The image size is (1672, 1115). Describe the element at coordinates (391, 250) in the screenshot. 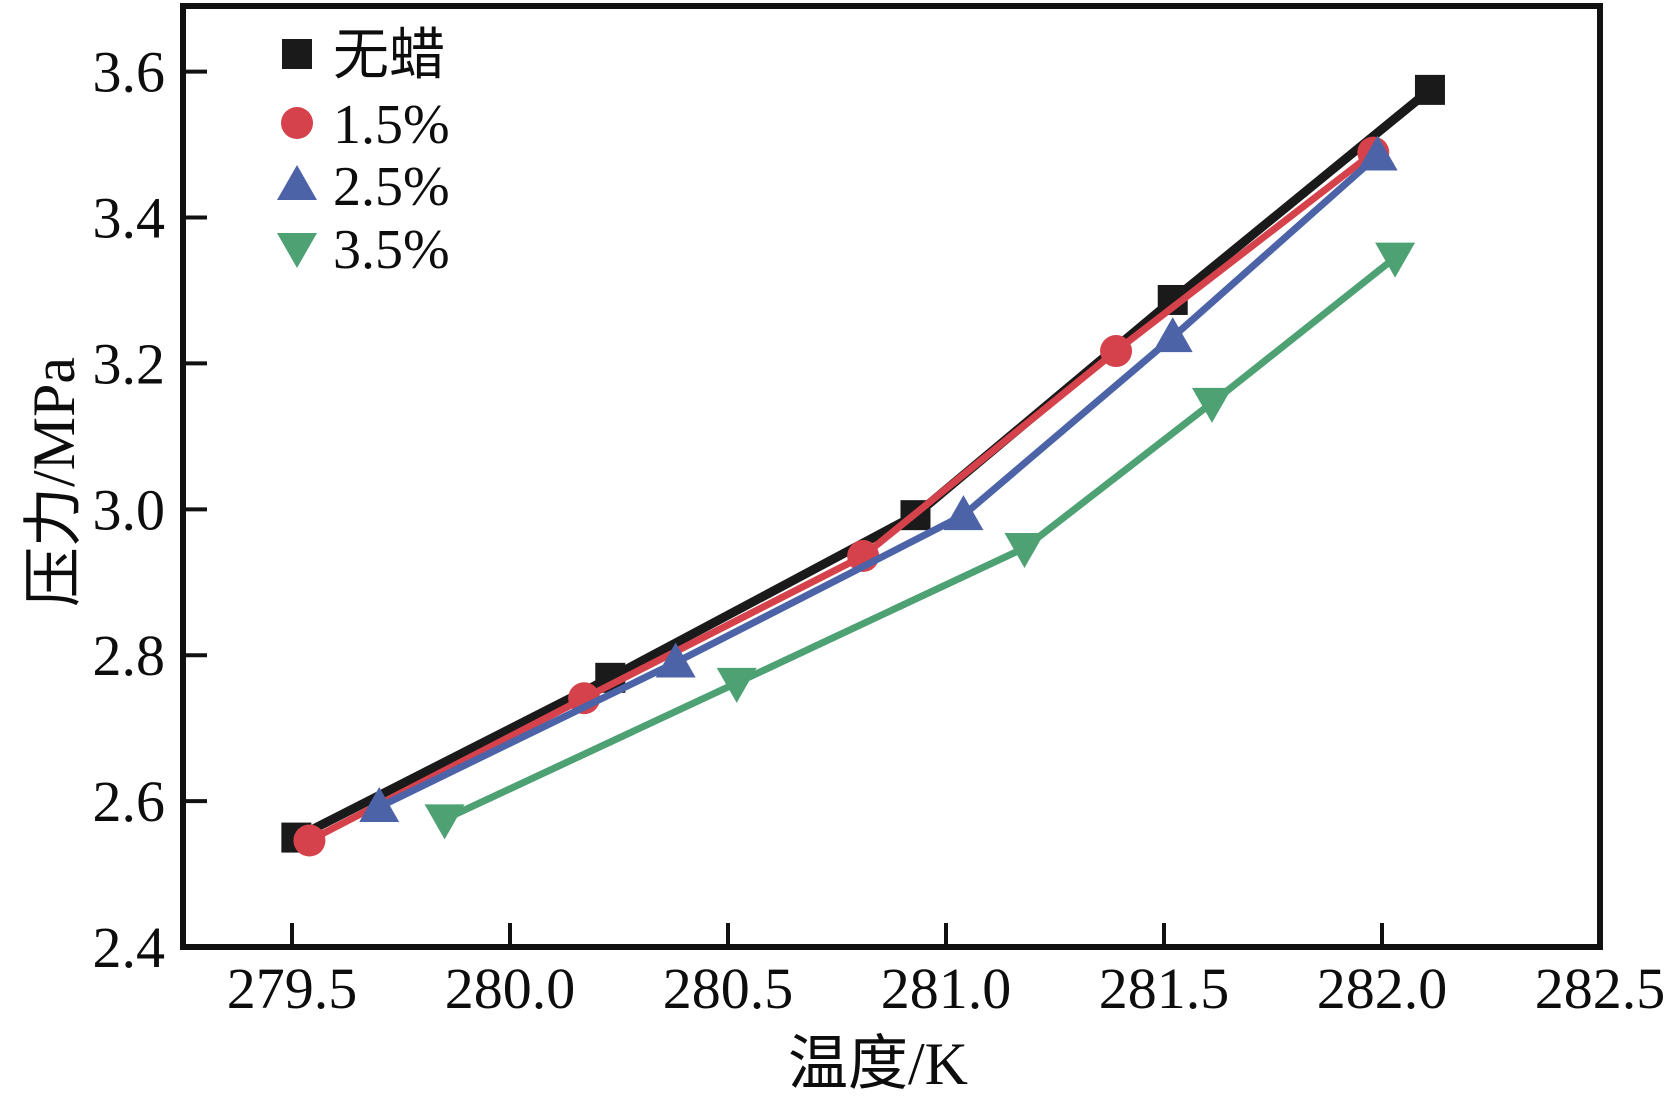

I see `legend-label: 3.5%` at that location.